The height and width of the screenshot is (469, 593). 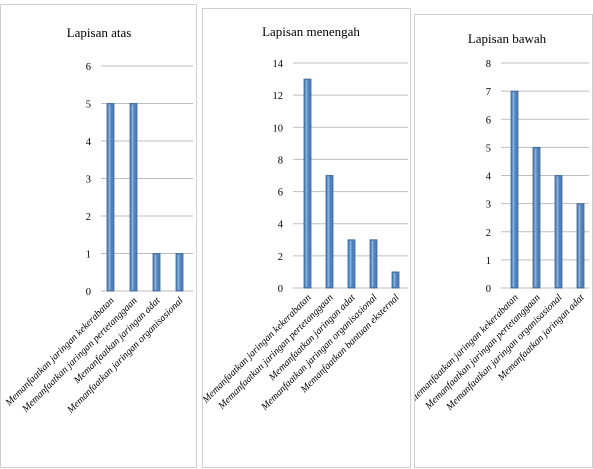 What do you see at coordinates (311, 31) in the screenshot?
I see `chart-title: Lapisan menengah` at bounding box center [311, 31].